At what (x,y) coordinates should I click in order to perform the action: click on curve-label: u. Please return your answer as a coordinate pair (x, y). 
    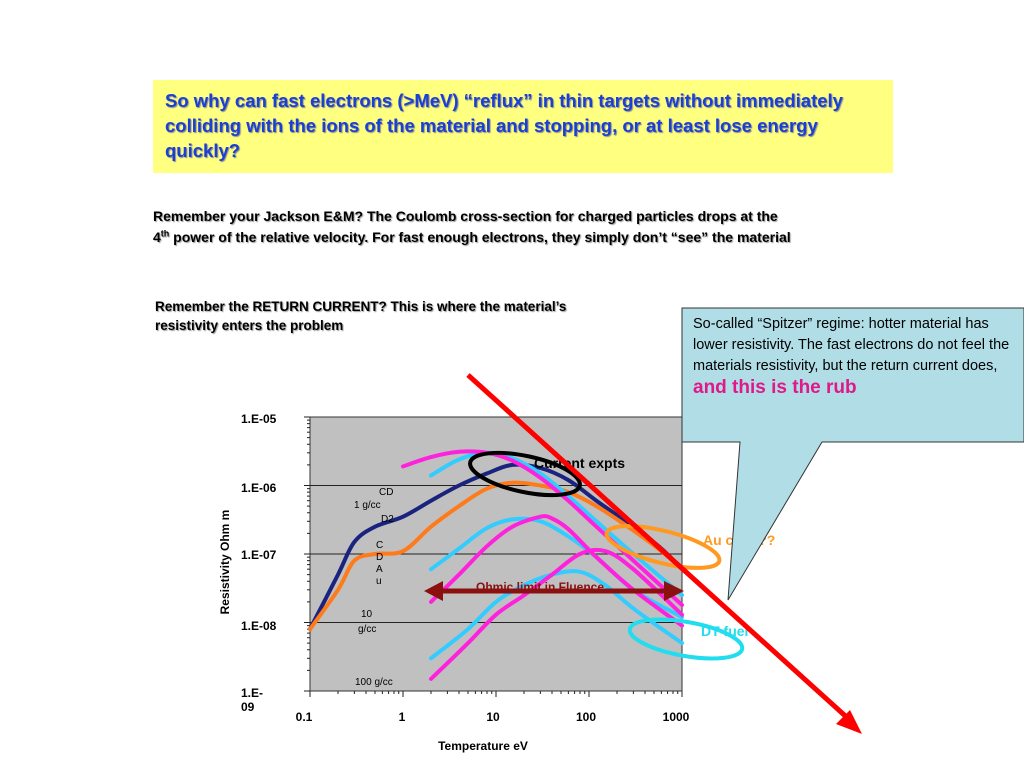
    Looking at the image, I should click on (379, 581).